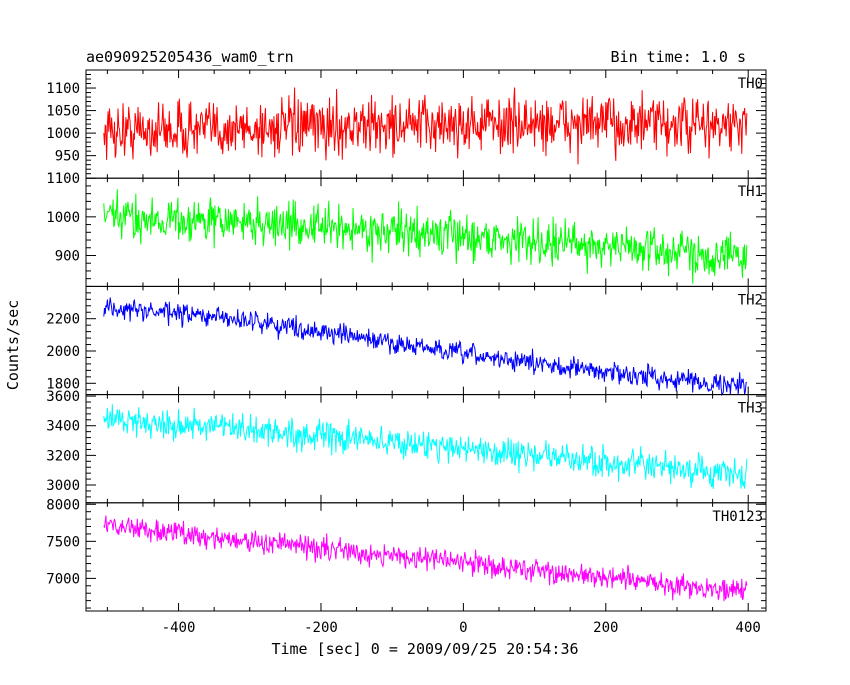 This screenshot has width=850, height=685. I want to click on y-tick-label: 8000, so click(63, 505).